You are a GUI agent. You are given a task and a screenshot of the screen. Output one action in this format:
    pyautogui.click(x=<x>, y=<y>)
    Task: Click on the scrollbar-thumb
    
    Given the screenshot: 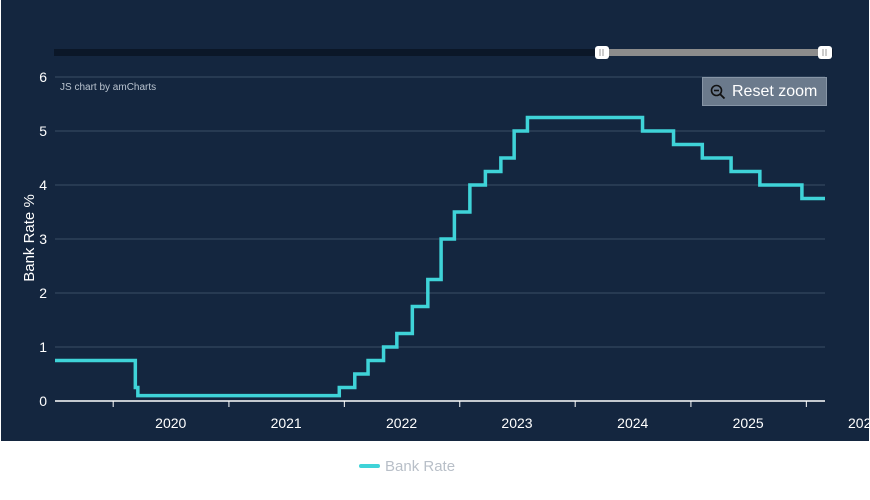 What is the action you would take?
    pyautogui.click(x=713, y=52)
    